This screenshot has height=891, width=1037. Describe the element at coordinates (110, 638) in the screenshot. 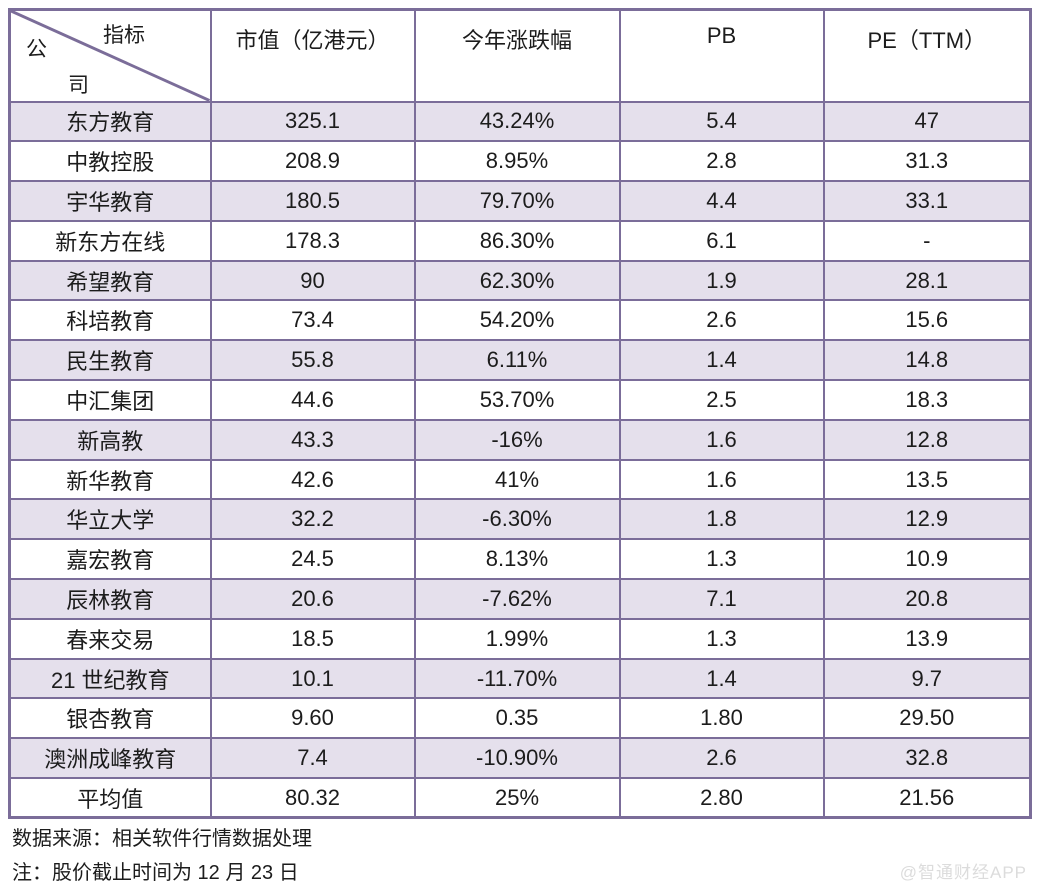

I see `cell-company: 春来交易` at that location.